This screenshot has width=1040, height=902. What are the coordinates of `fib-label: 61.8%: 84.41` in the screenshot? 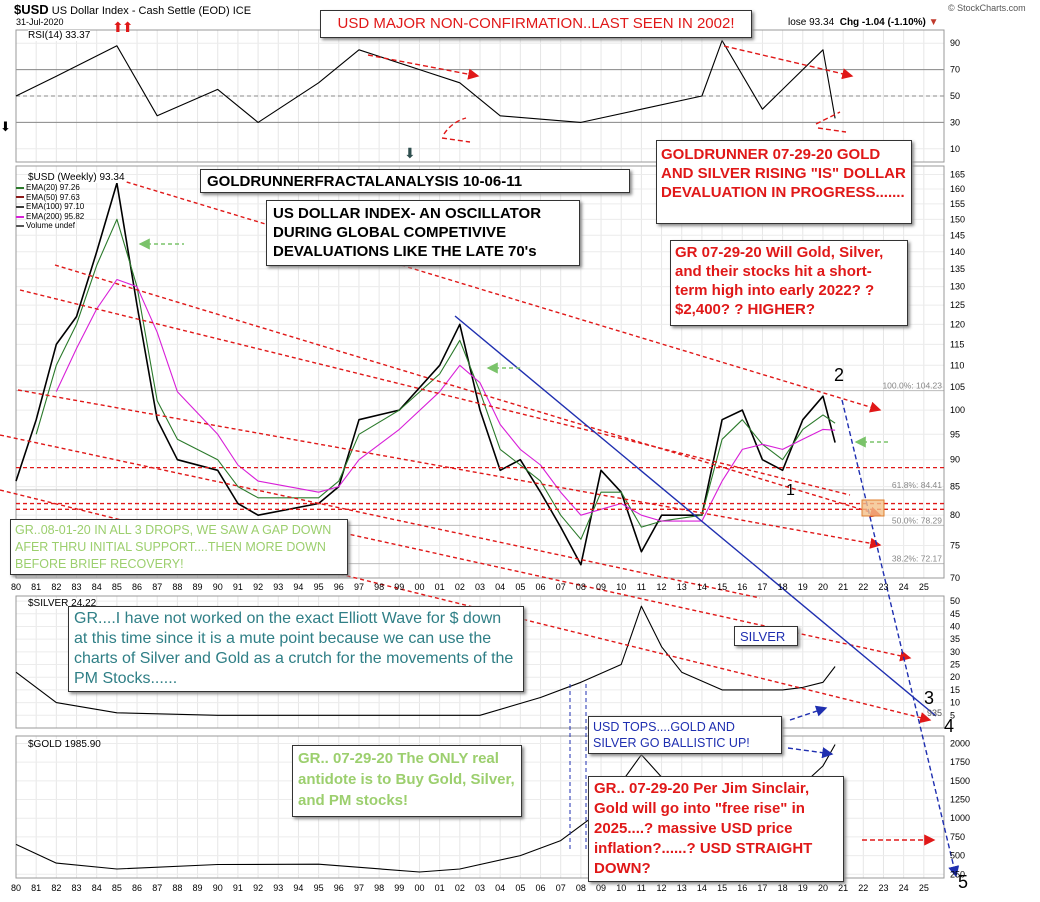 It's located at (917, 485).